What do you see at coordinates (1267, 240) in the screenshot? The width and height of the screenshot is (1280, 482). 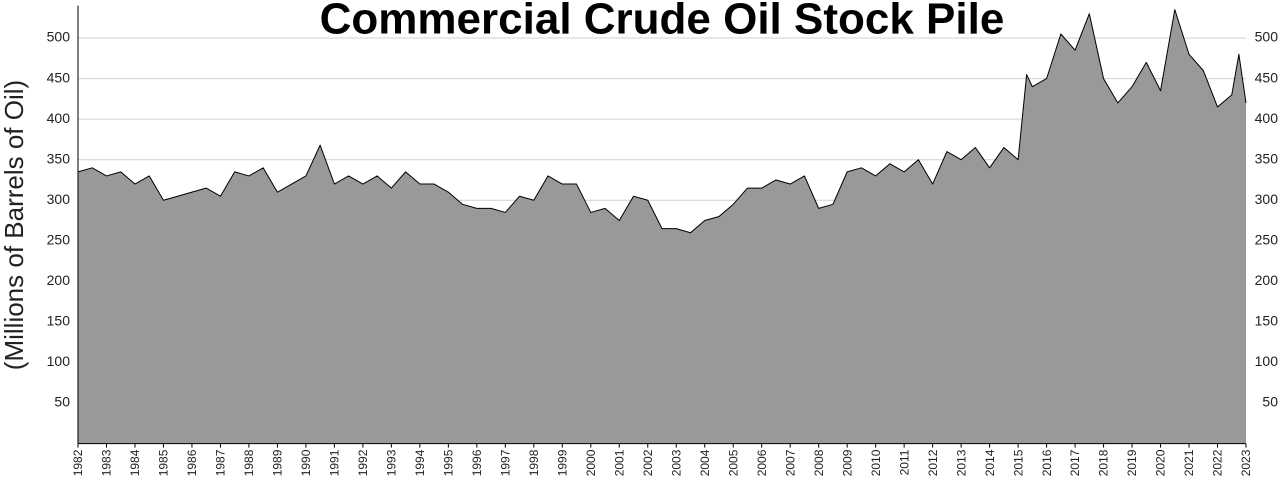 I see `y2-tick-label: 250` at bounding box center [1267, 240].